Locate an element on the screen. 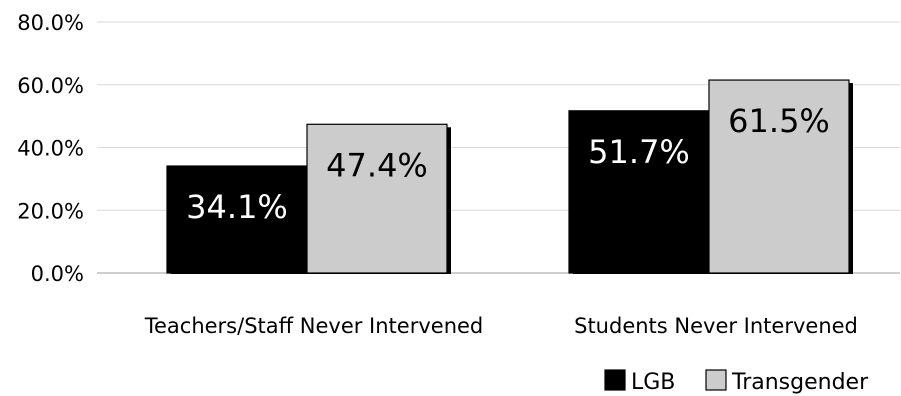  y-tick-label: 40.0% is located at coordinates (50, 149).